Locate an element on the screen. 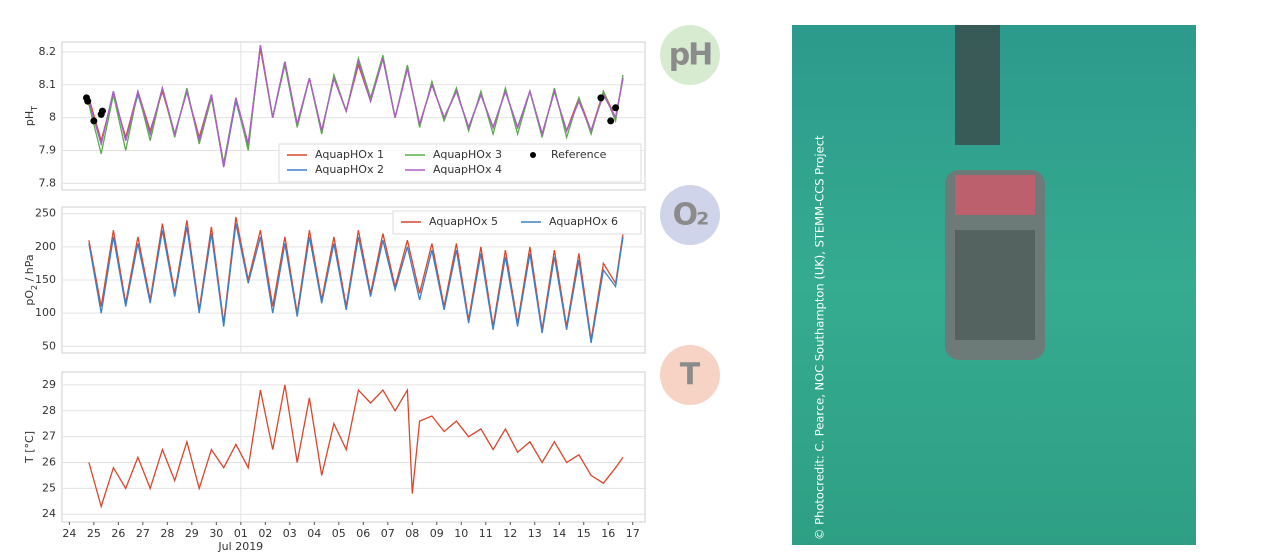  y-axis-label: pO2 / hPa is located at coordinates (31, 279).